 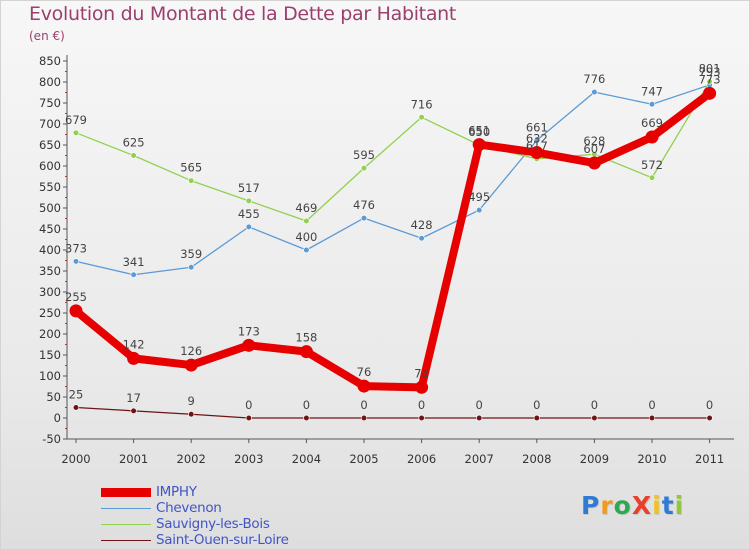 I want to click on proxiti-logo: ProXiti, so click(x=632, y=505).